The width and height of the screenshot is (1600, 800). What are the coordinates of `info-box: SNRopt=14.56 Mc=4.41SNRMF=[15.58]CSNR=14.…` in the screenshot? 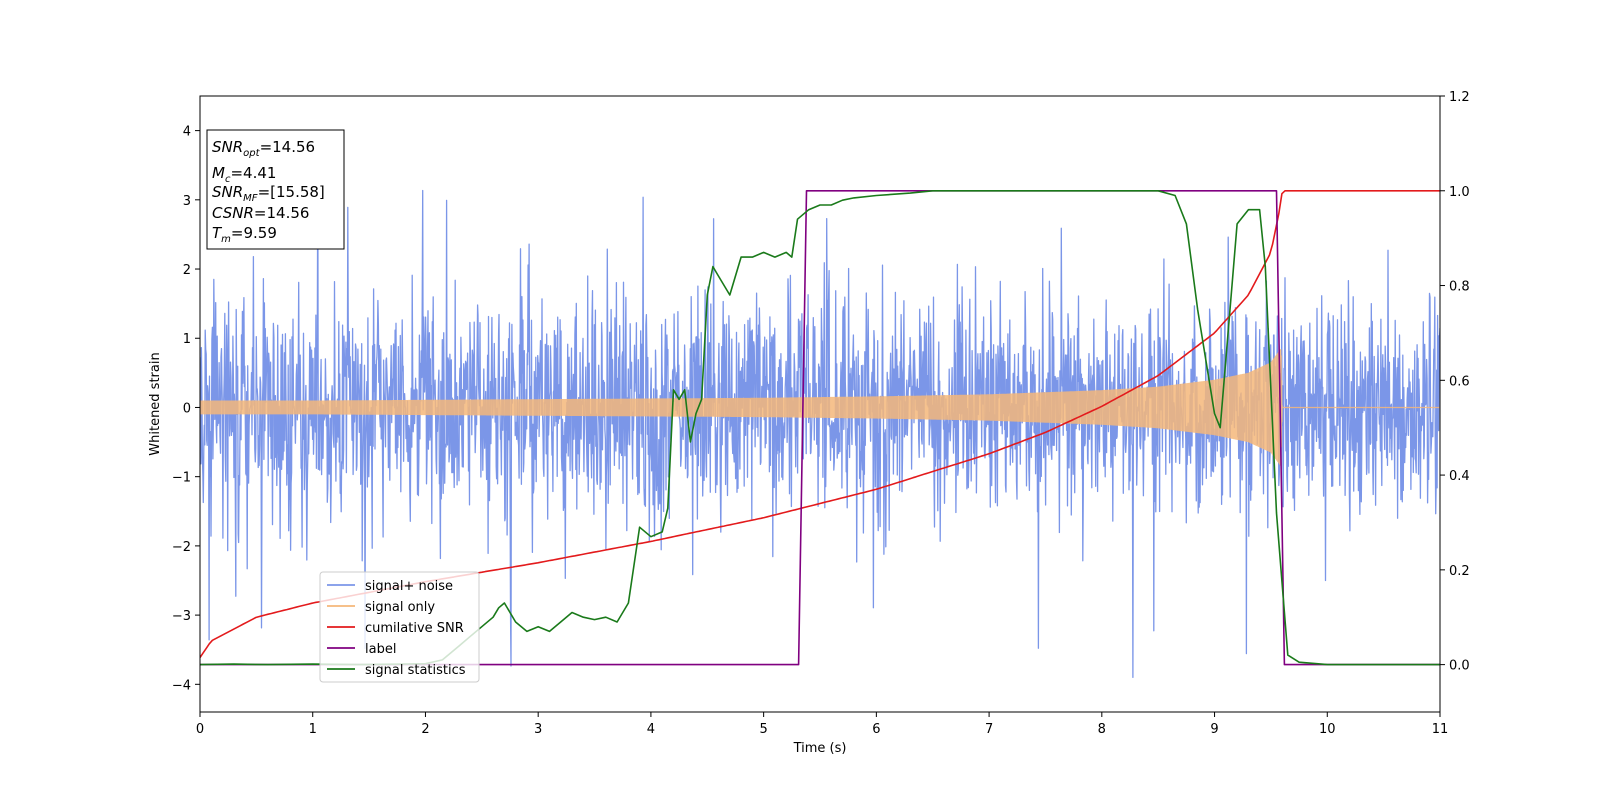 It's located at (275, 189).